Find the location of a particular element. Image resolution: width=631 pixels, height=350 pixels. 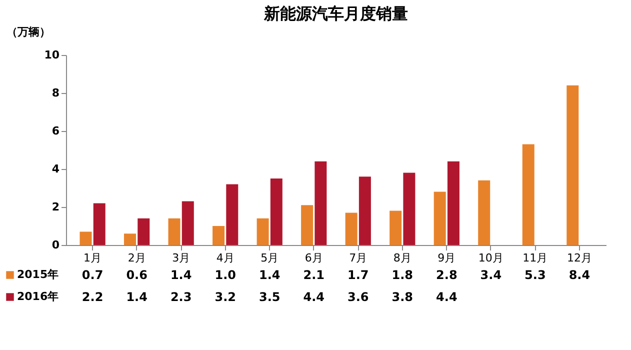

y-tick-label: 0 is located at coordinates (56, 245).